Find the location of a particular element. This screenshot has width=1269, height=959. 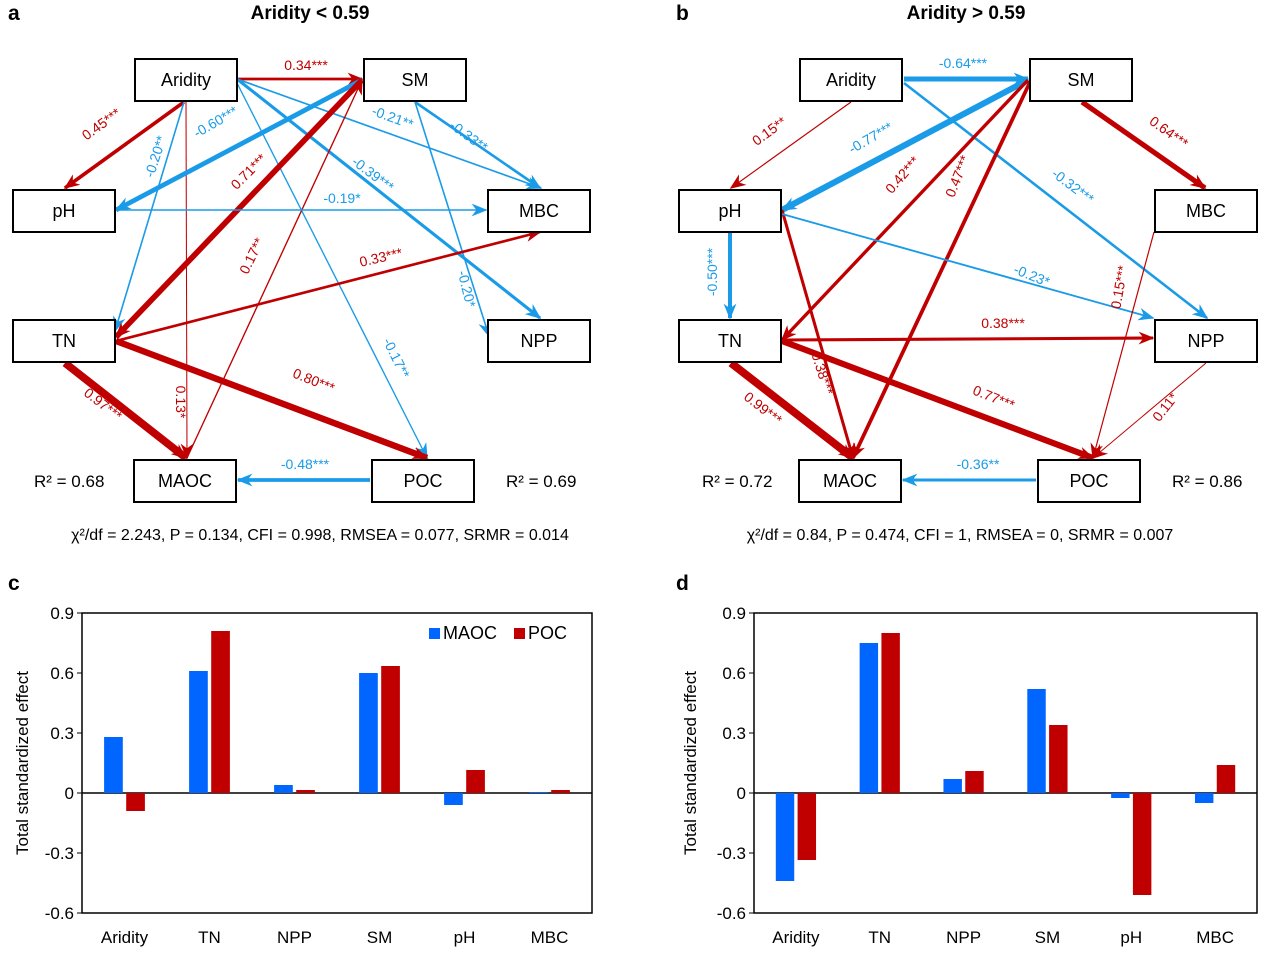

node-ph-a: pH is located at coordinates (64, 211).